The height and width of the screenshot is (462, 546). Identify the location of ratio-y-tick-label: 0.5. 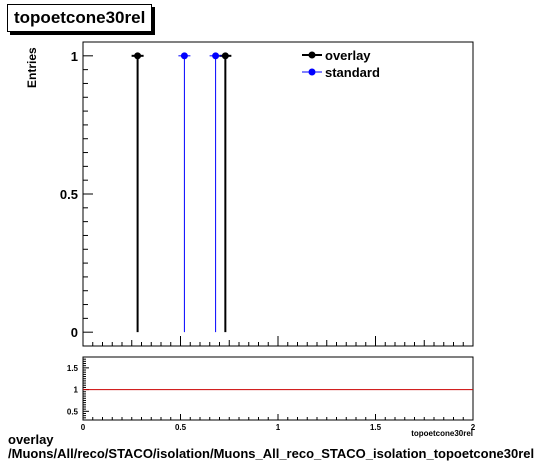
(73, 411).